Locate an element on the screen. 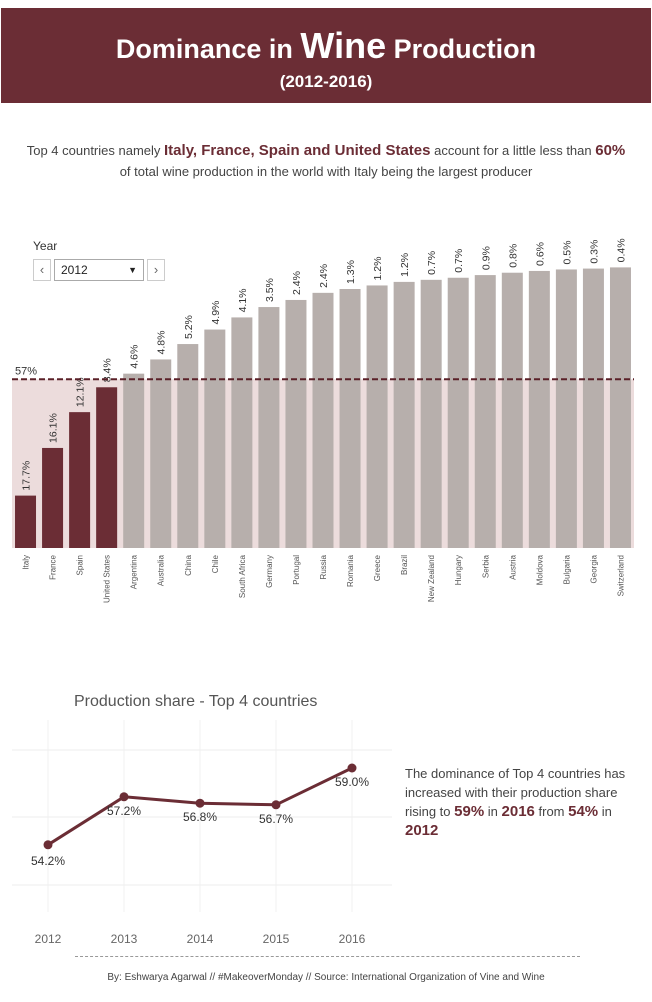  bar-value-label: 0.5% is located at coordinates (567, 253).